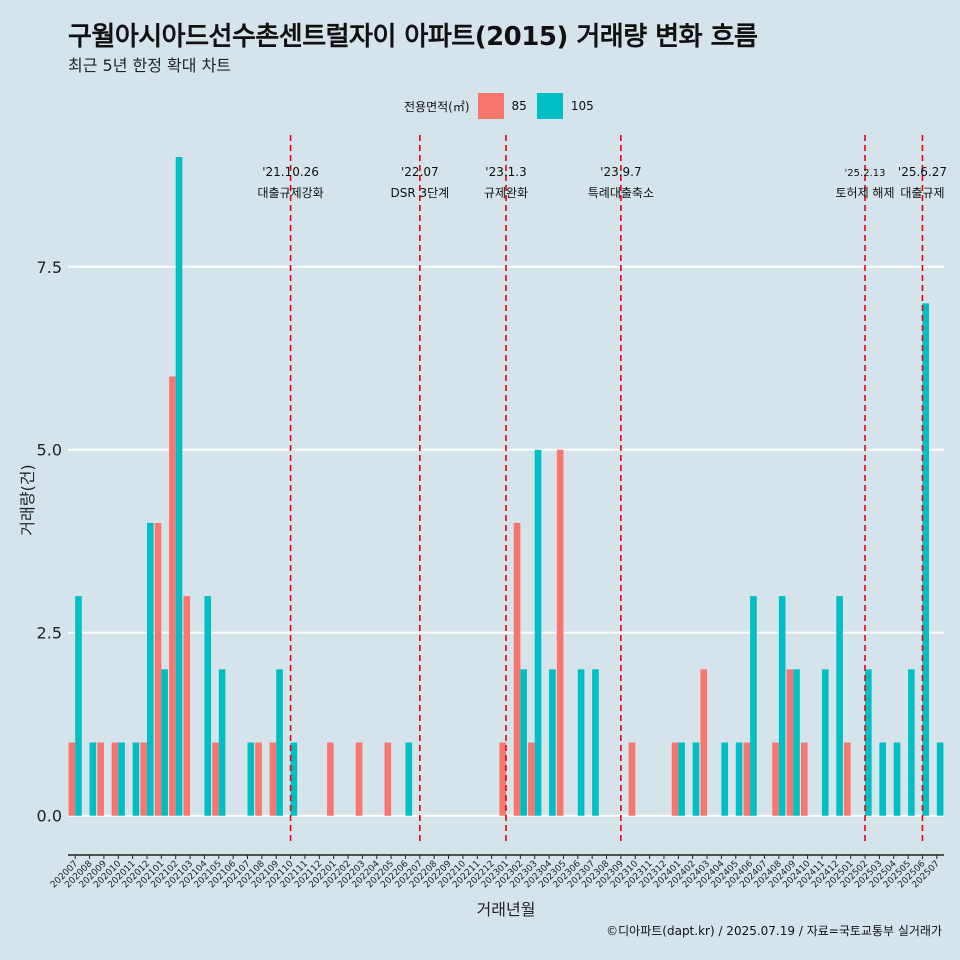  I want to click on x-axis-title: 거래년월, so click(506, 909).